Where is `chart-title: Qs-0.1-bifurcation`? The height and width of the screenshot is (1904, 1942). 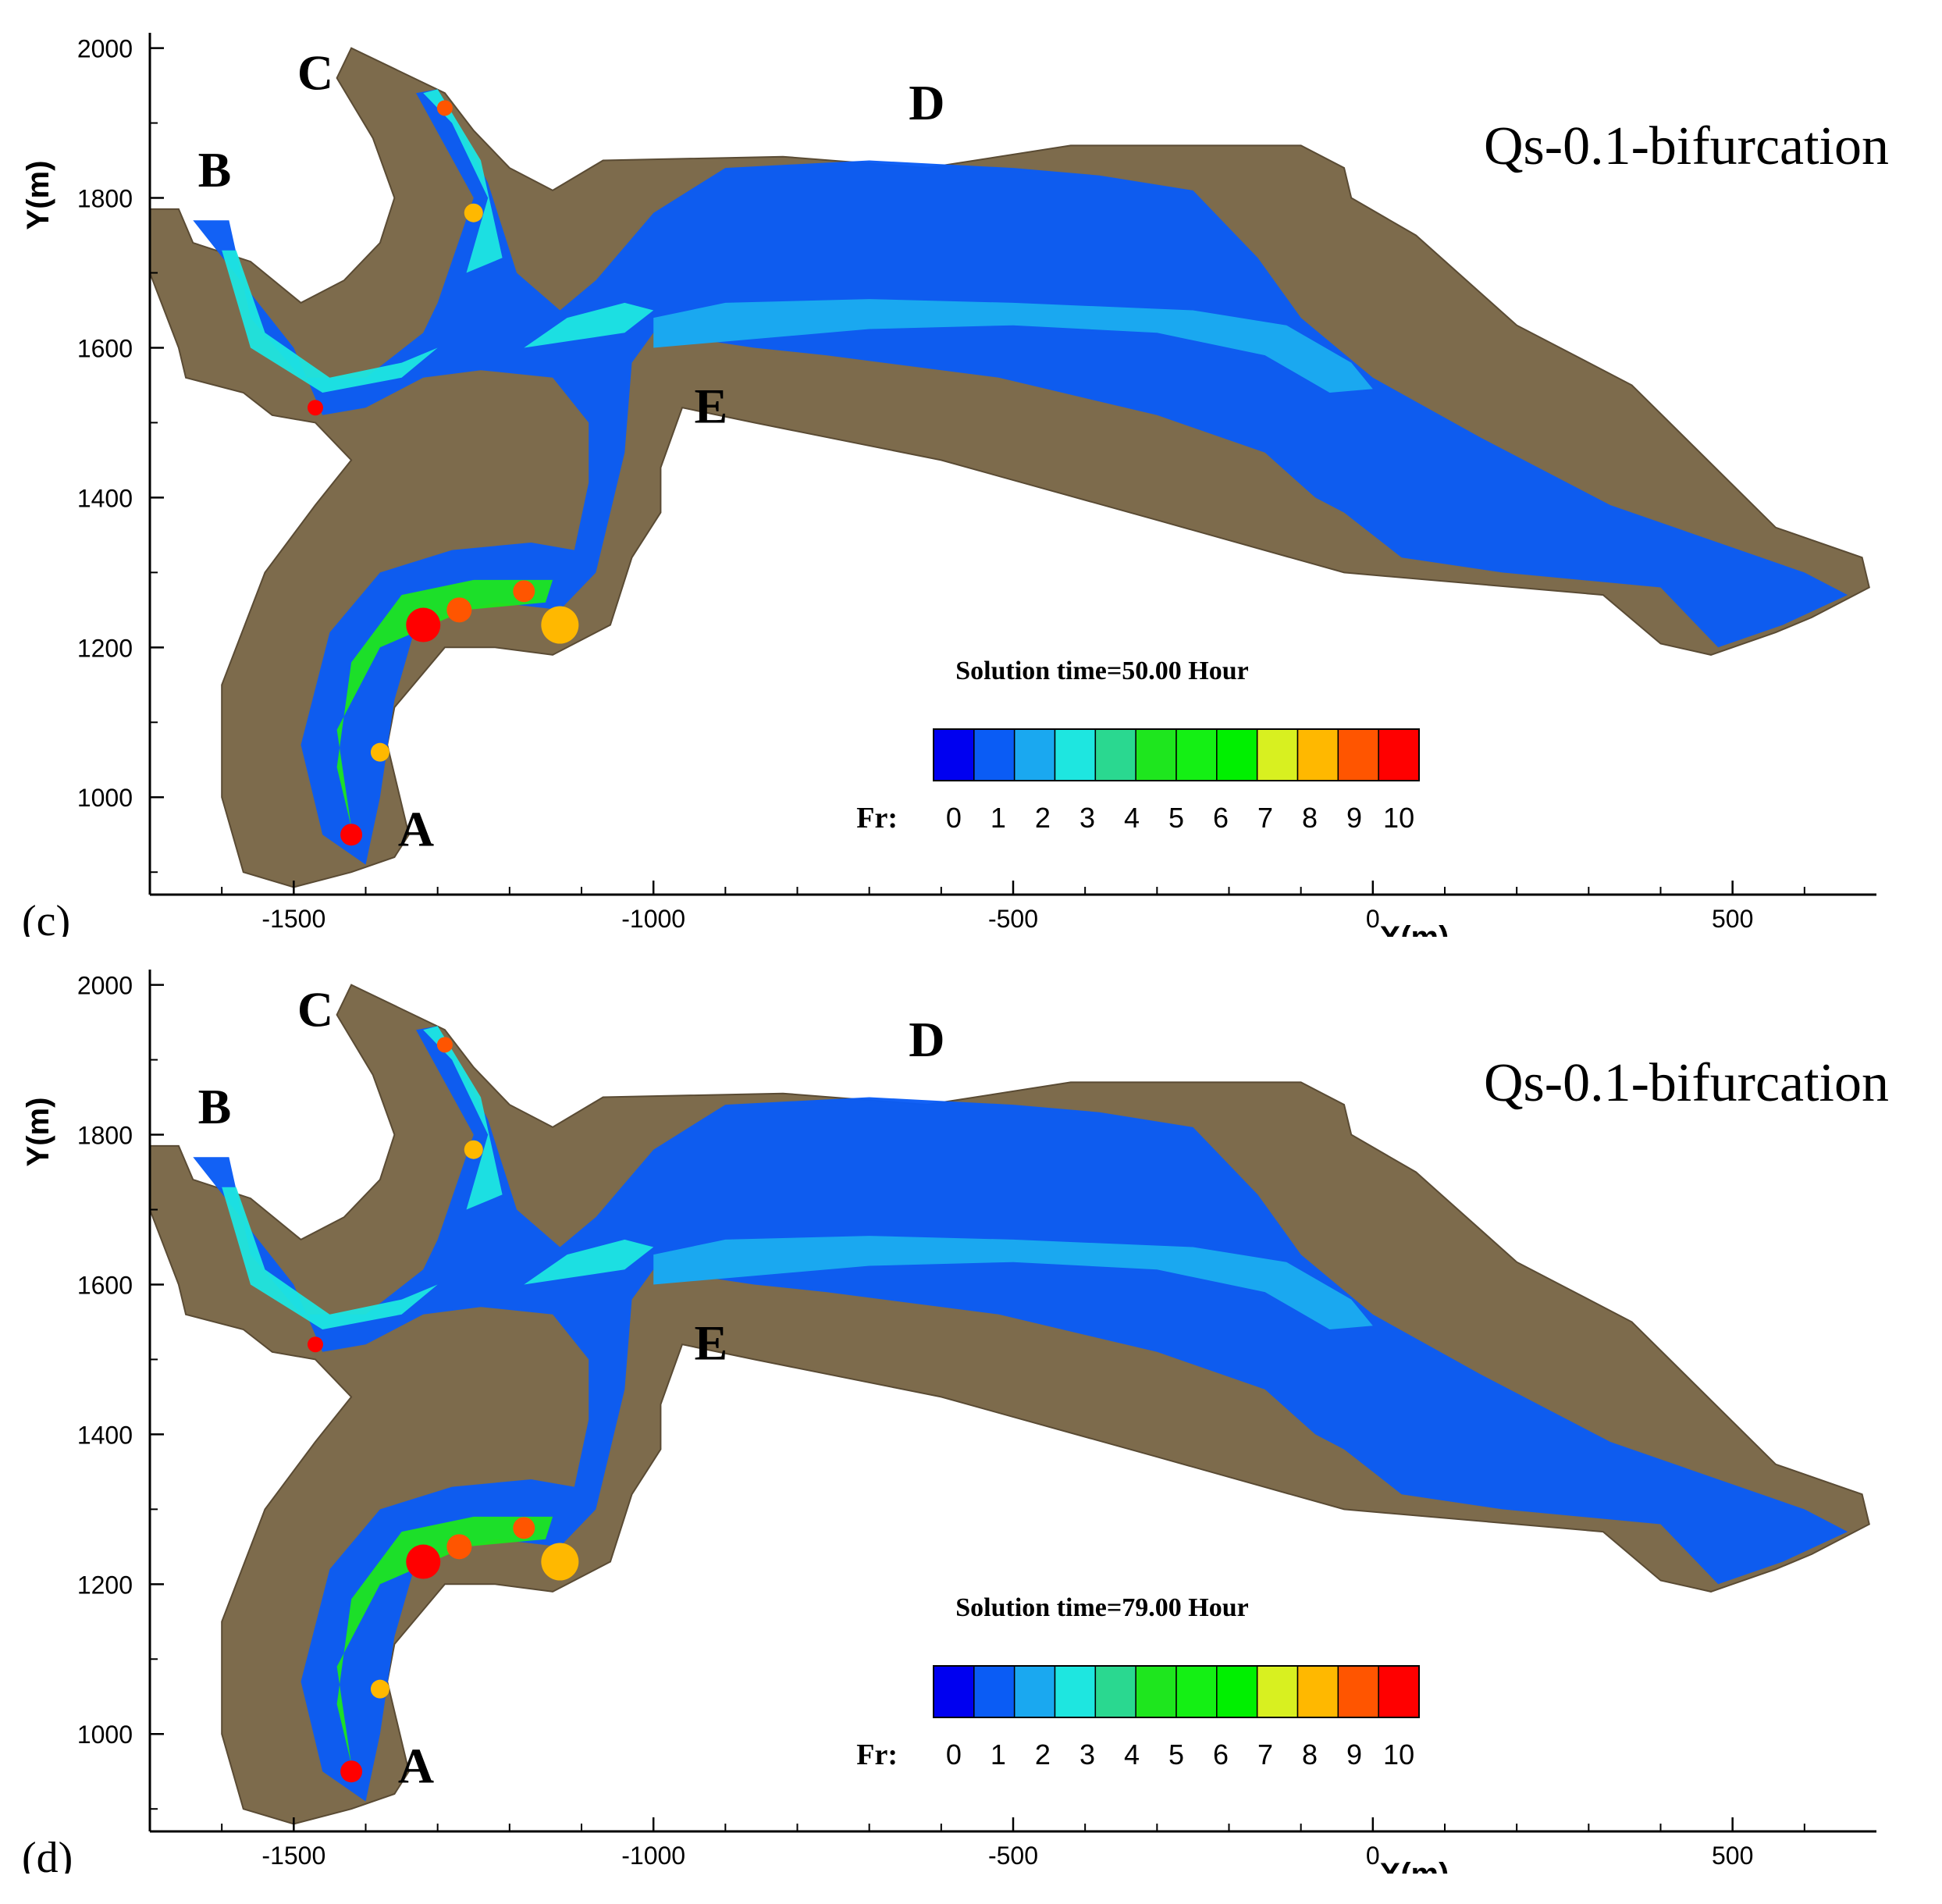 chart-title: Qs-0.1-bifurcation is located at coordinates (1687, 146).